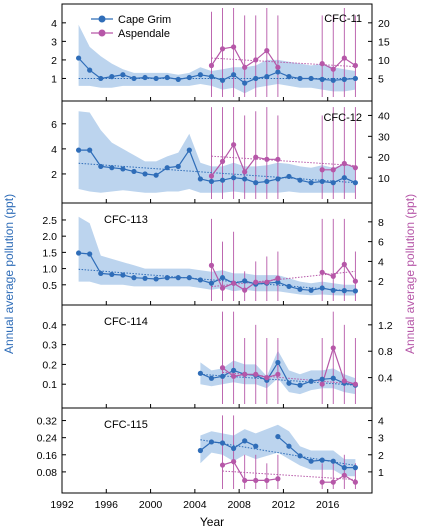 The height and width of the screenshot is (529, 421). Describe the element at coordinates (239, 505) in the screenshot. I see `x-axis-tick-label: 2008` at that location.